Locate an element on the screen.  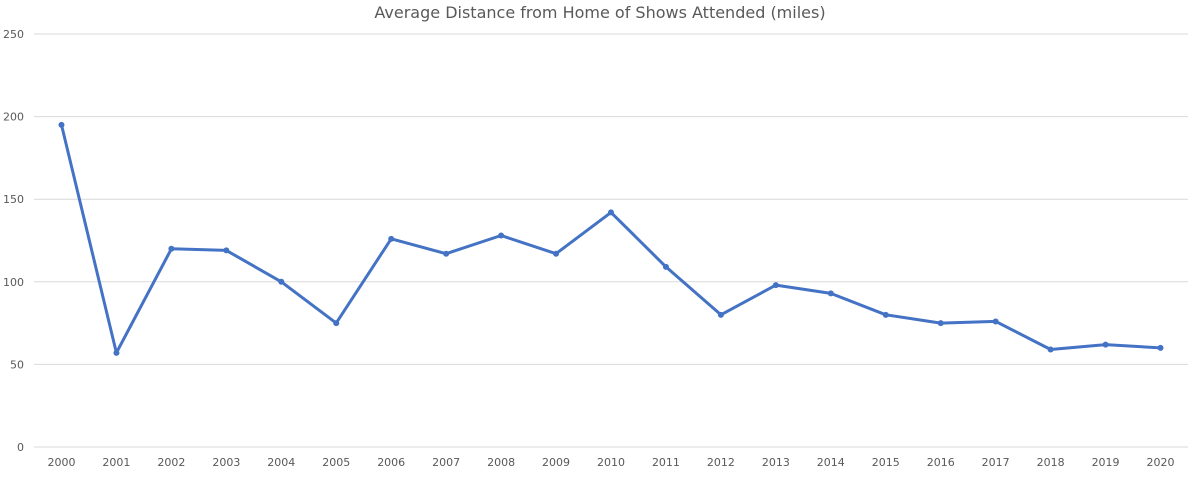
x-tick-label-2005: 2005 is located at coordinates (336, 462).